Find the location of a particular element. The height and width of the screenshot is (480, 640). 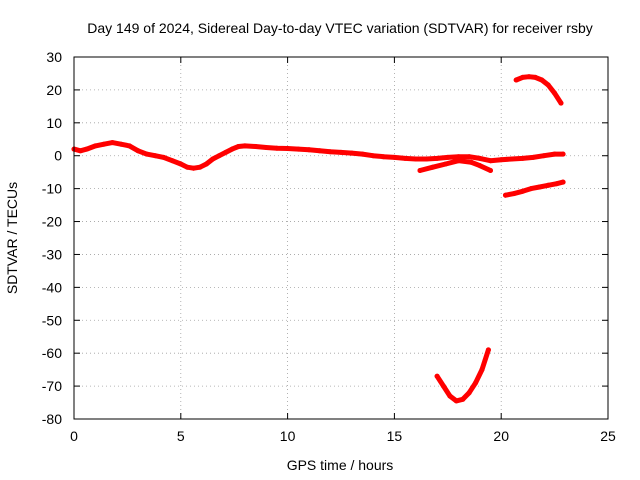

y-axis-title: SDTVAR / TECUs is located at coordinates (12, 238).